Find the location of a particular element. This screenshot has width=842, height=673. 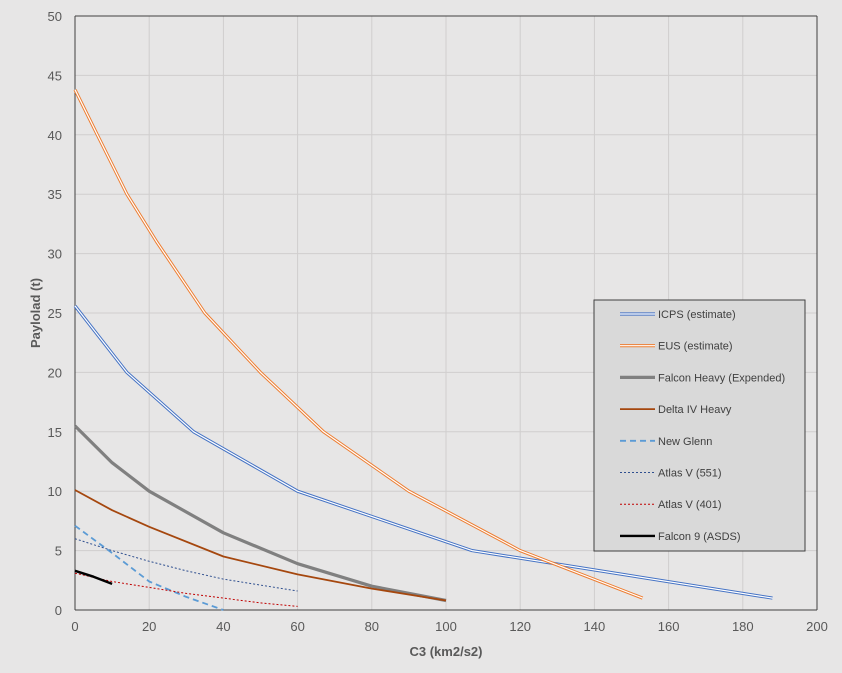

y-axis-title: Paylolad (t) is located at coordinates (35, 313).